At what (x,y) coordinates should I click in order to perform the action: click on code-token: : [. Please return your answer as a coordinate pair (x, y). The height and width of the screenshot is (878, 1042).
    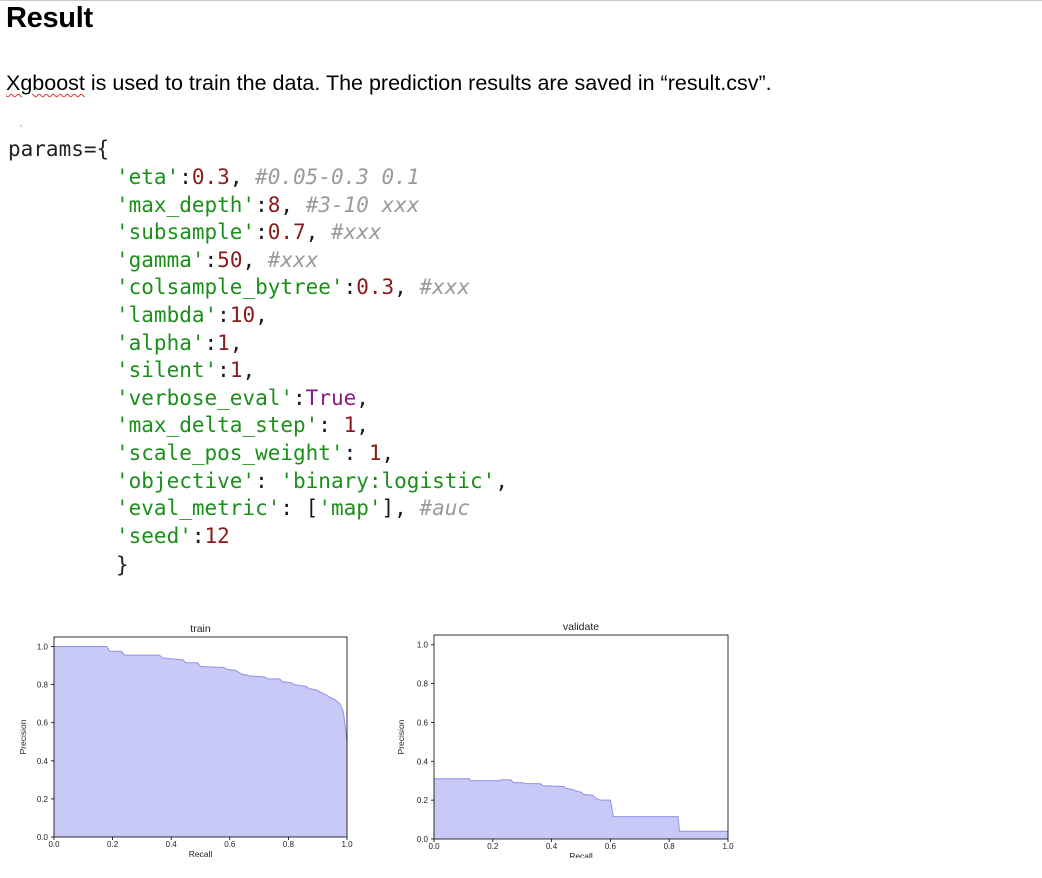
    Looking at the image, I should click on (299, 508).